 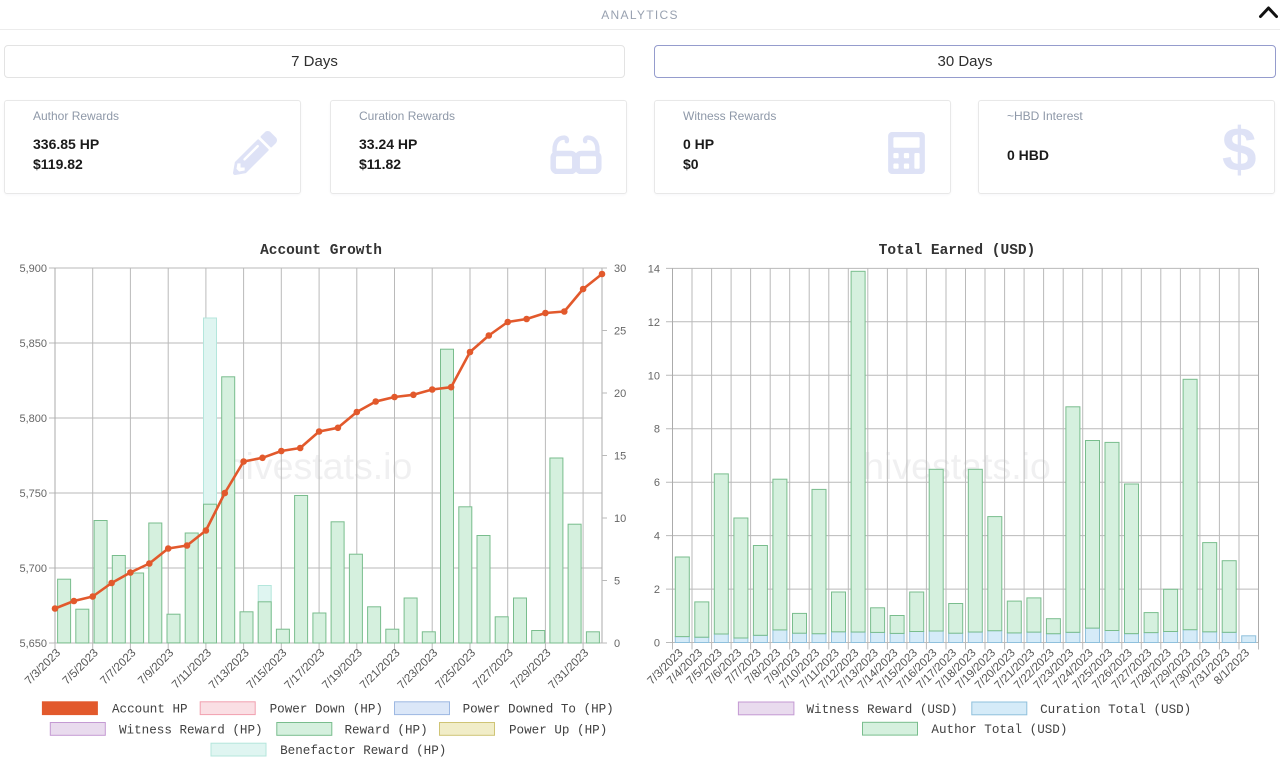 I want to click on svg-text: 7/29/2023, so click(x=531, y=669).